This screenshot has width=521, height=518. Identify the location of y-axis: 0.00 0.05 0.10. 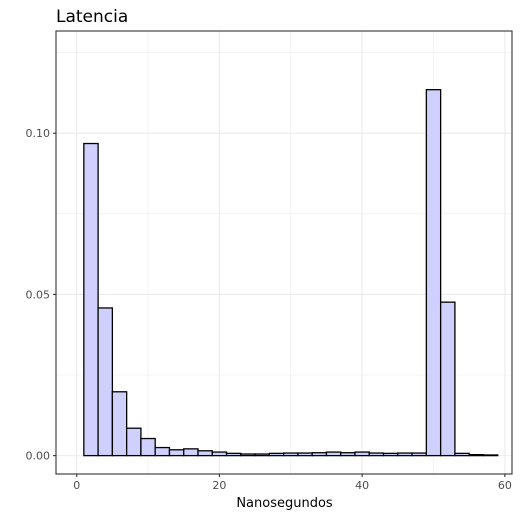
(41, 295).